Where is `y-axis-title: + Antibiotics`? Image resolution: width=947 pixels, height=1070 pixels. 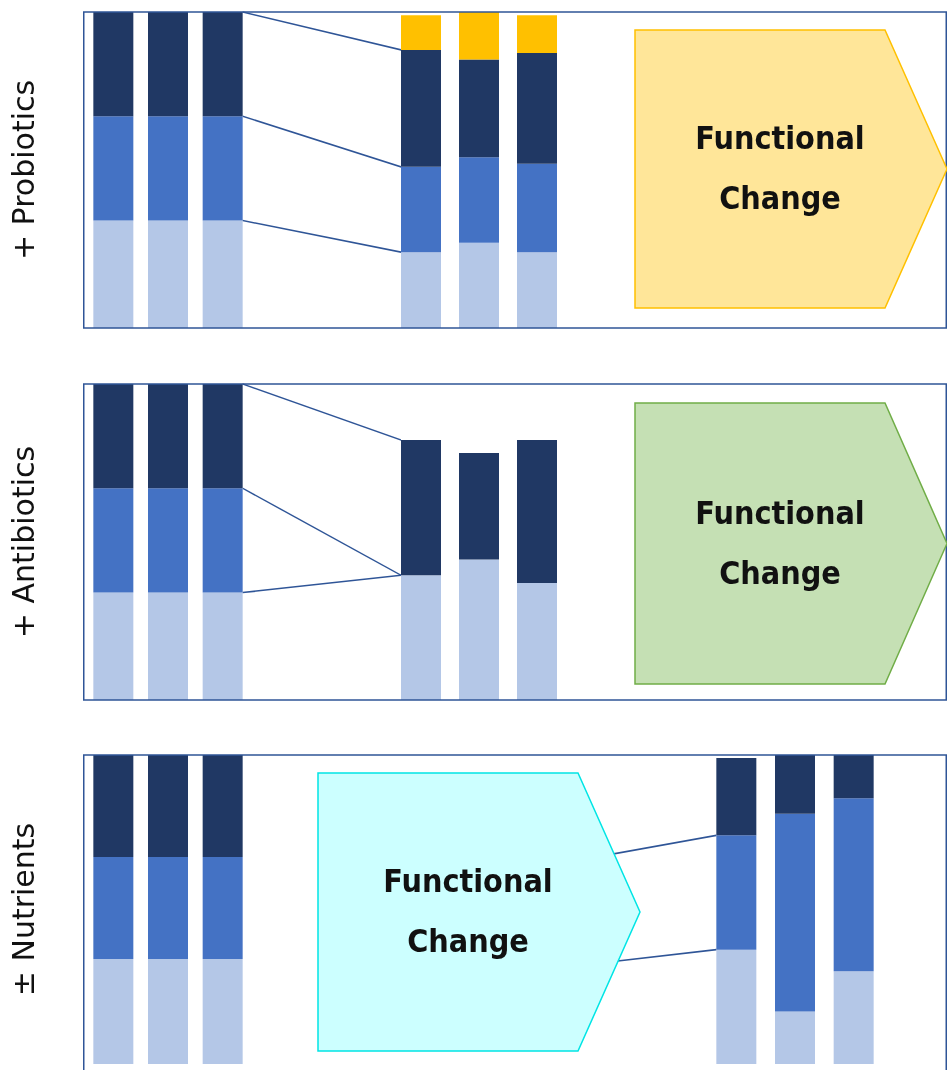 y-axis-title: + Antibiotics is located at coordinates (23, 542).